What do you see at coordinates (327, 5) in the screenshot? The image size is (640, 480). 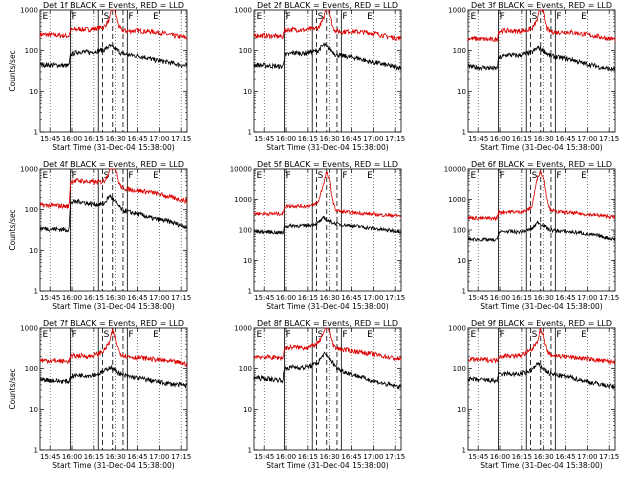 I see `panel-title: Det 2f BLACK = Events, RED = LLD` at bounding box center [327, 5].